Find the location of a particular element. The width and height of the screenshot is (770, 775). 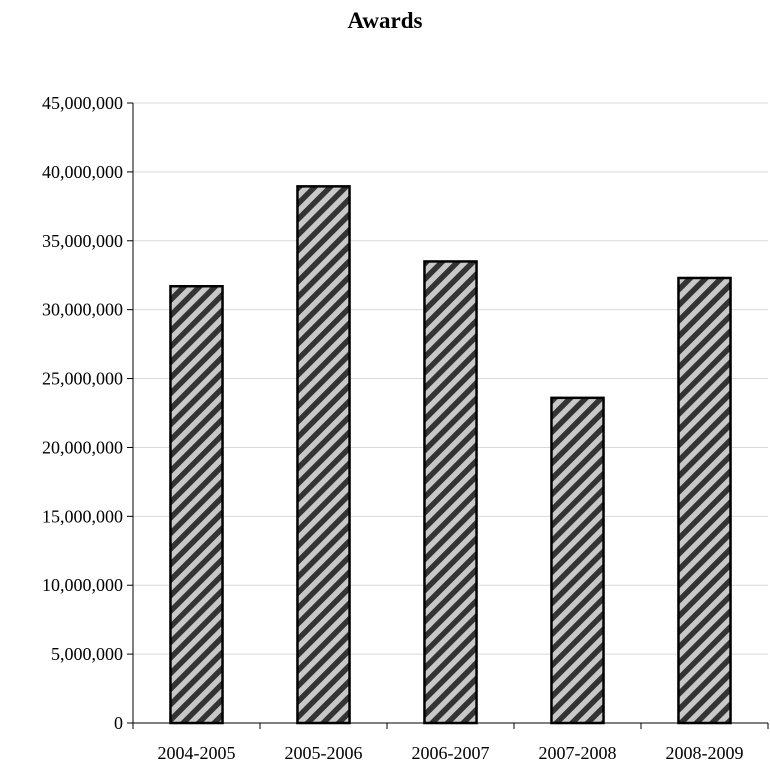

bar-2006-2007 is located at coordinates (450, 492).